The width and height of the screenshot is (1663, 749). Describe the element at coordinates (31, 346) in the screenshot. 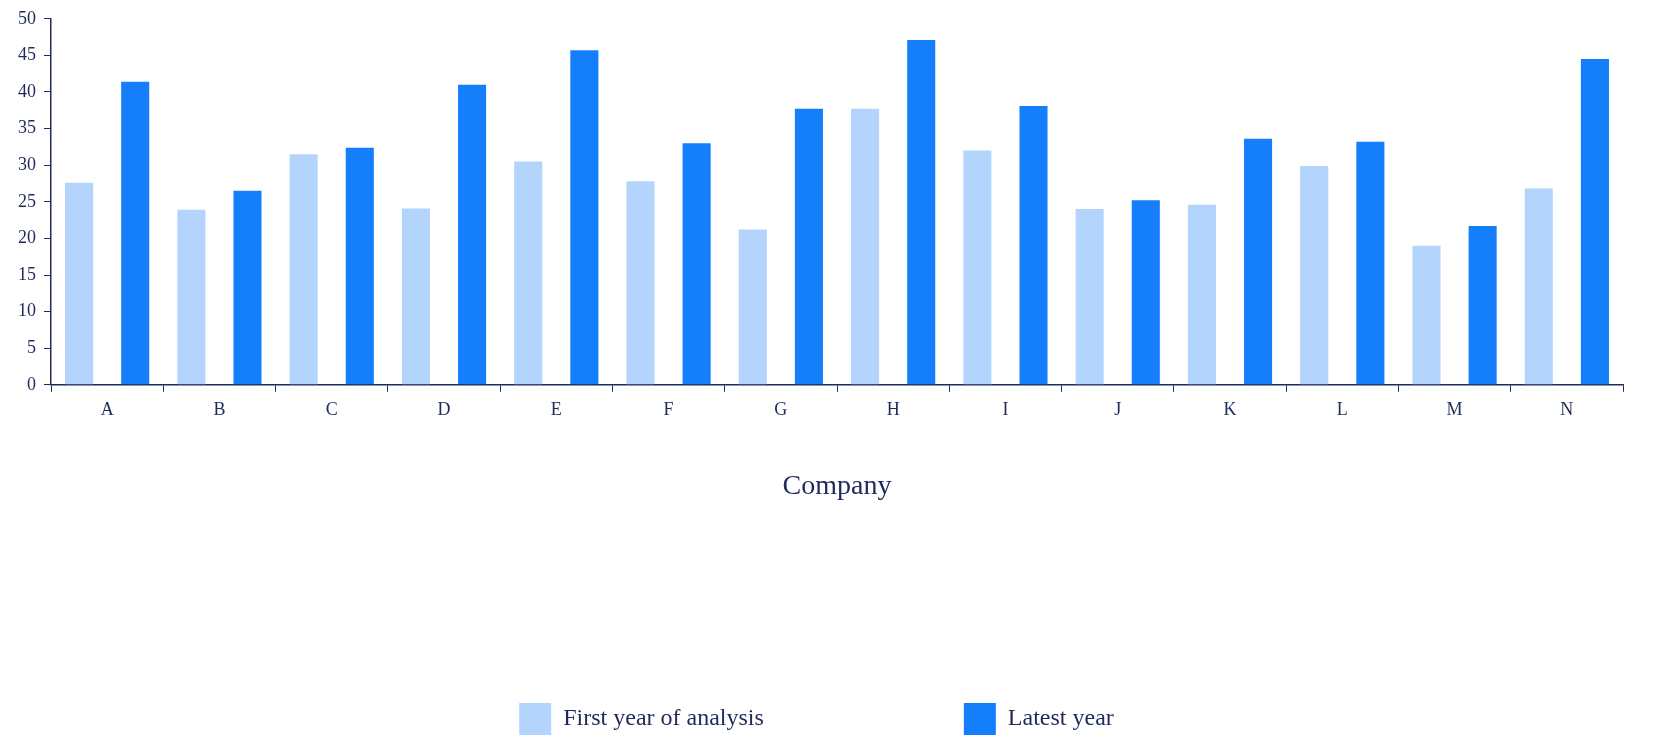

I see `y-tick-label: 5` at that location.